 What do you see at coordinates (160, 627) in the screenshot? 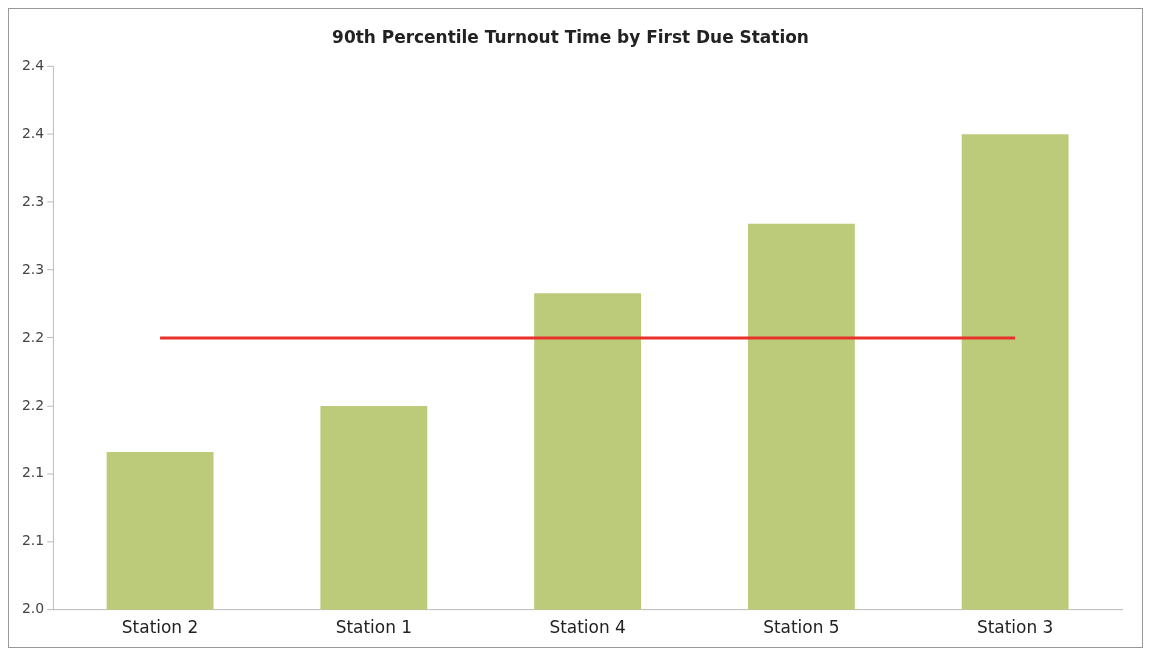
I see `x-tick-label: Station 2` at bounding box center [160, 627].